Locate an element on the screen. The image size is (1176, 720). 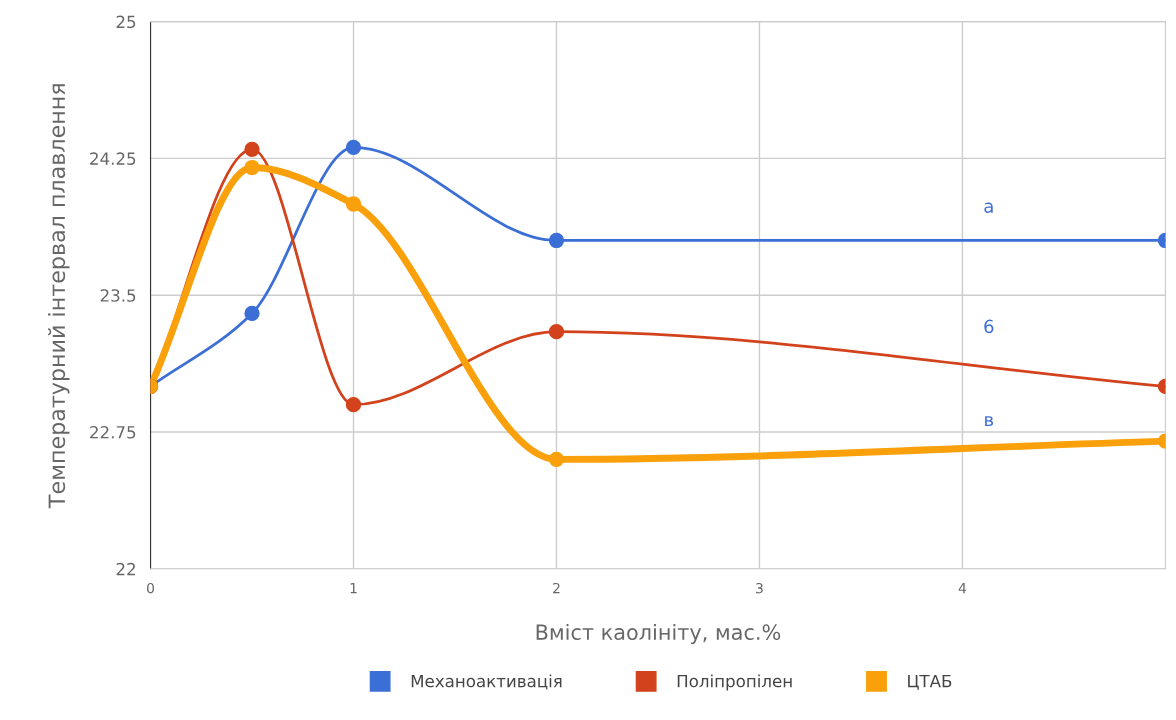
x-tick-label: 4 is located at coordinates (962, 588).